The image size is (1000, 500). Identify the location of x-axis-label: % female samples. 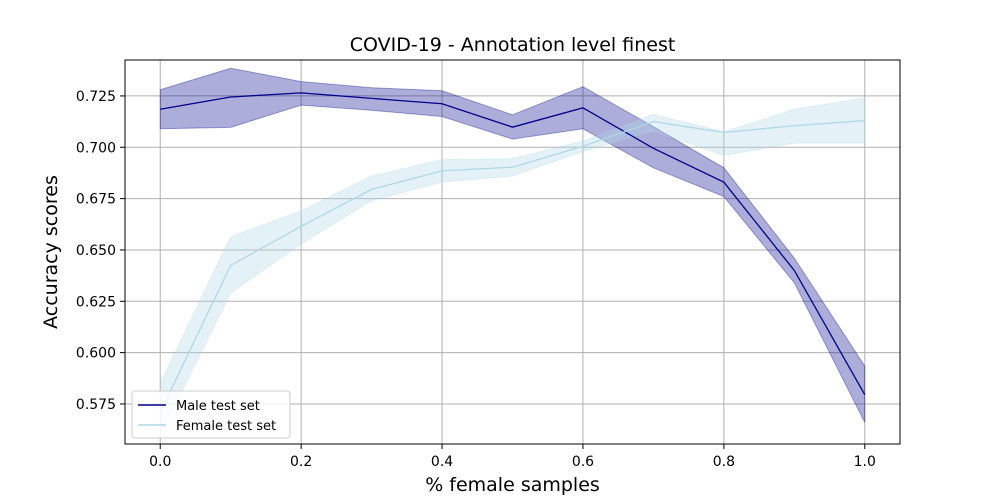
(512, 485).